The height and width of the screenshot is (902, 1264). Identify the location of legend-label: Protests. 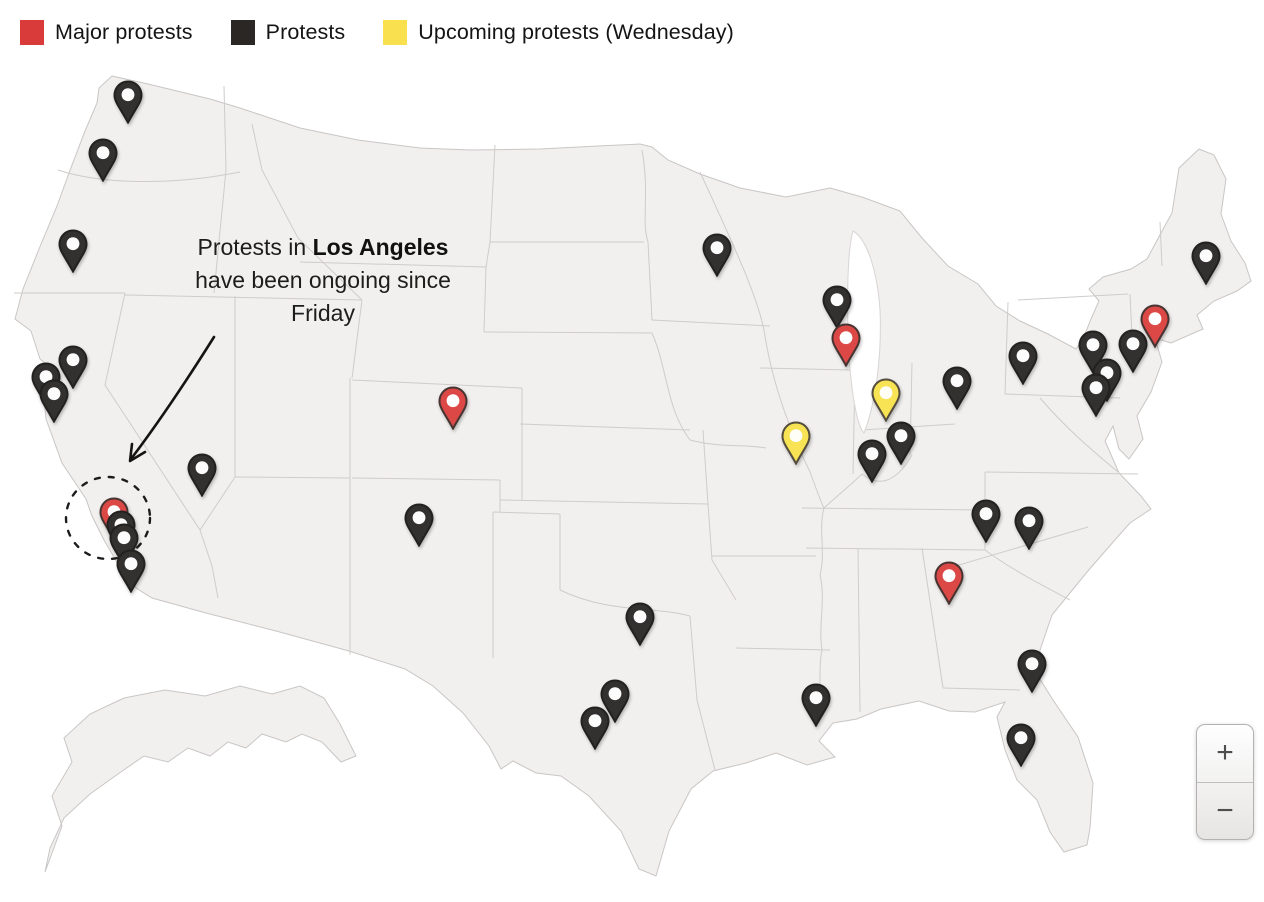
(305, 32).